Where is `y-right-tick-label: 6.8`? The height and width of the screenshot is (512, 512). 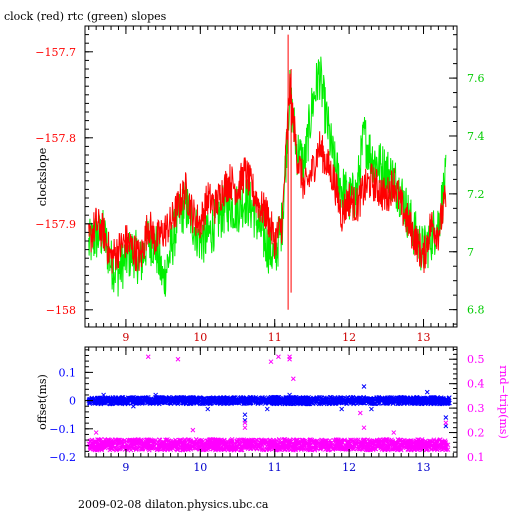 y-right-tick-label: 6.8 is located at coordinates (476, 310).